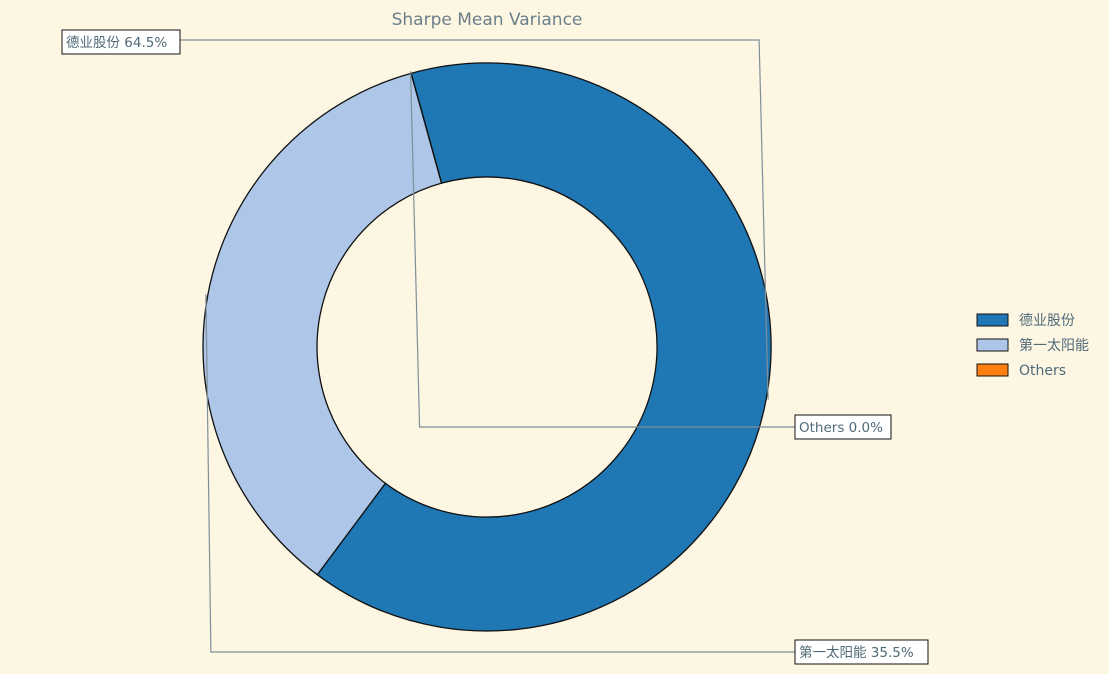 This screenshot has height=674, width=1109. What do you see at coordinates (1042, 371) in the screenshot?
I see `slice-3-legend-label: Others` at bounding box center [1042, 371].